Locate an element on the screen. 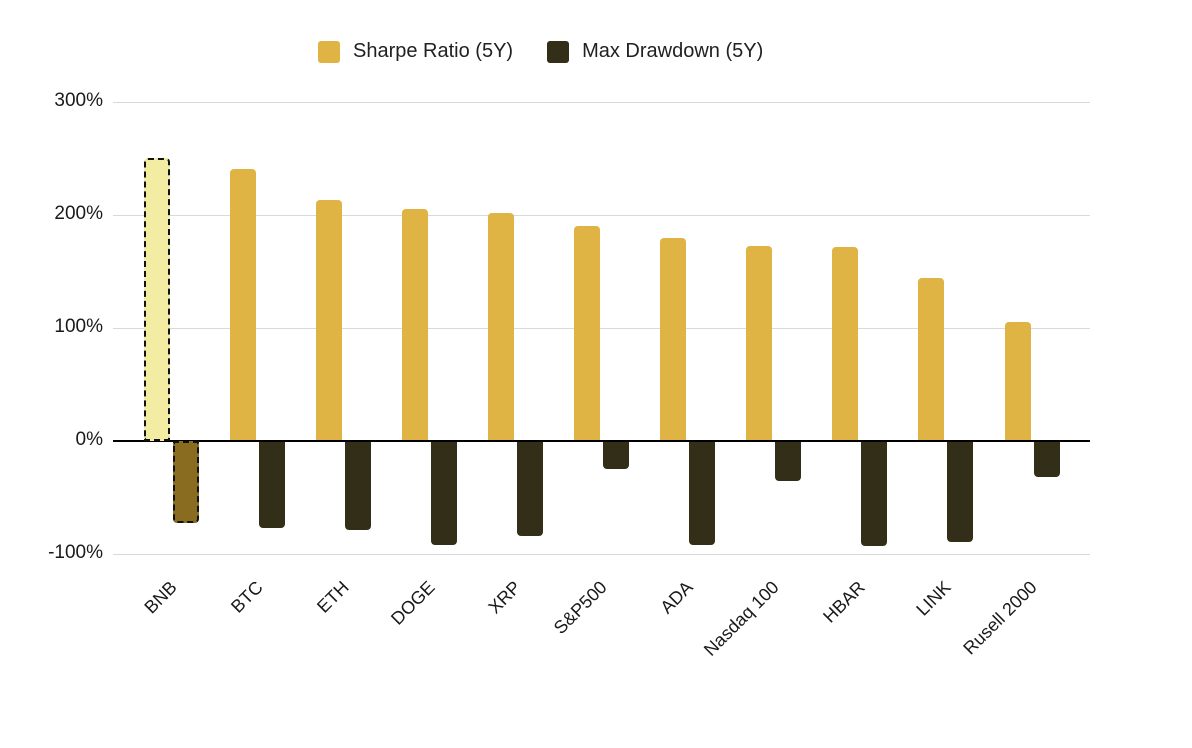 This screenshot has height=748, width=1192. max-drawdown-bar-link is located at coordinates (960, 491).